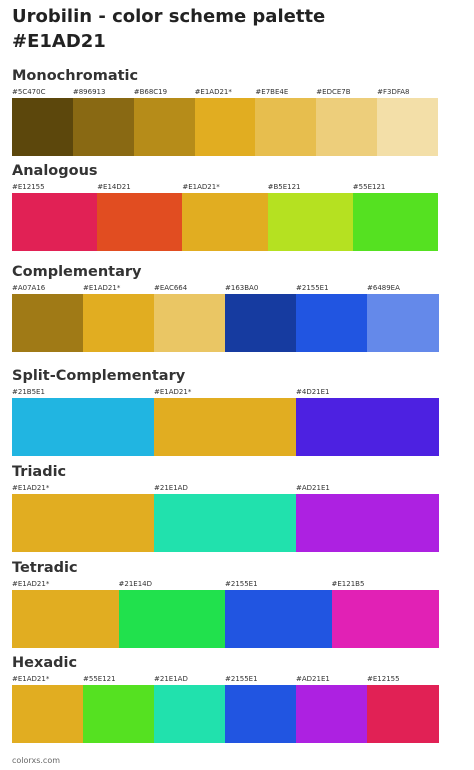 This screenshot has width=474, height=770. Describe the element at coordinates (114, 187) in the screenshot. I see `swatch-label: #E14D21` at that location.